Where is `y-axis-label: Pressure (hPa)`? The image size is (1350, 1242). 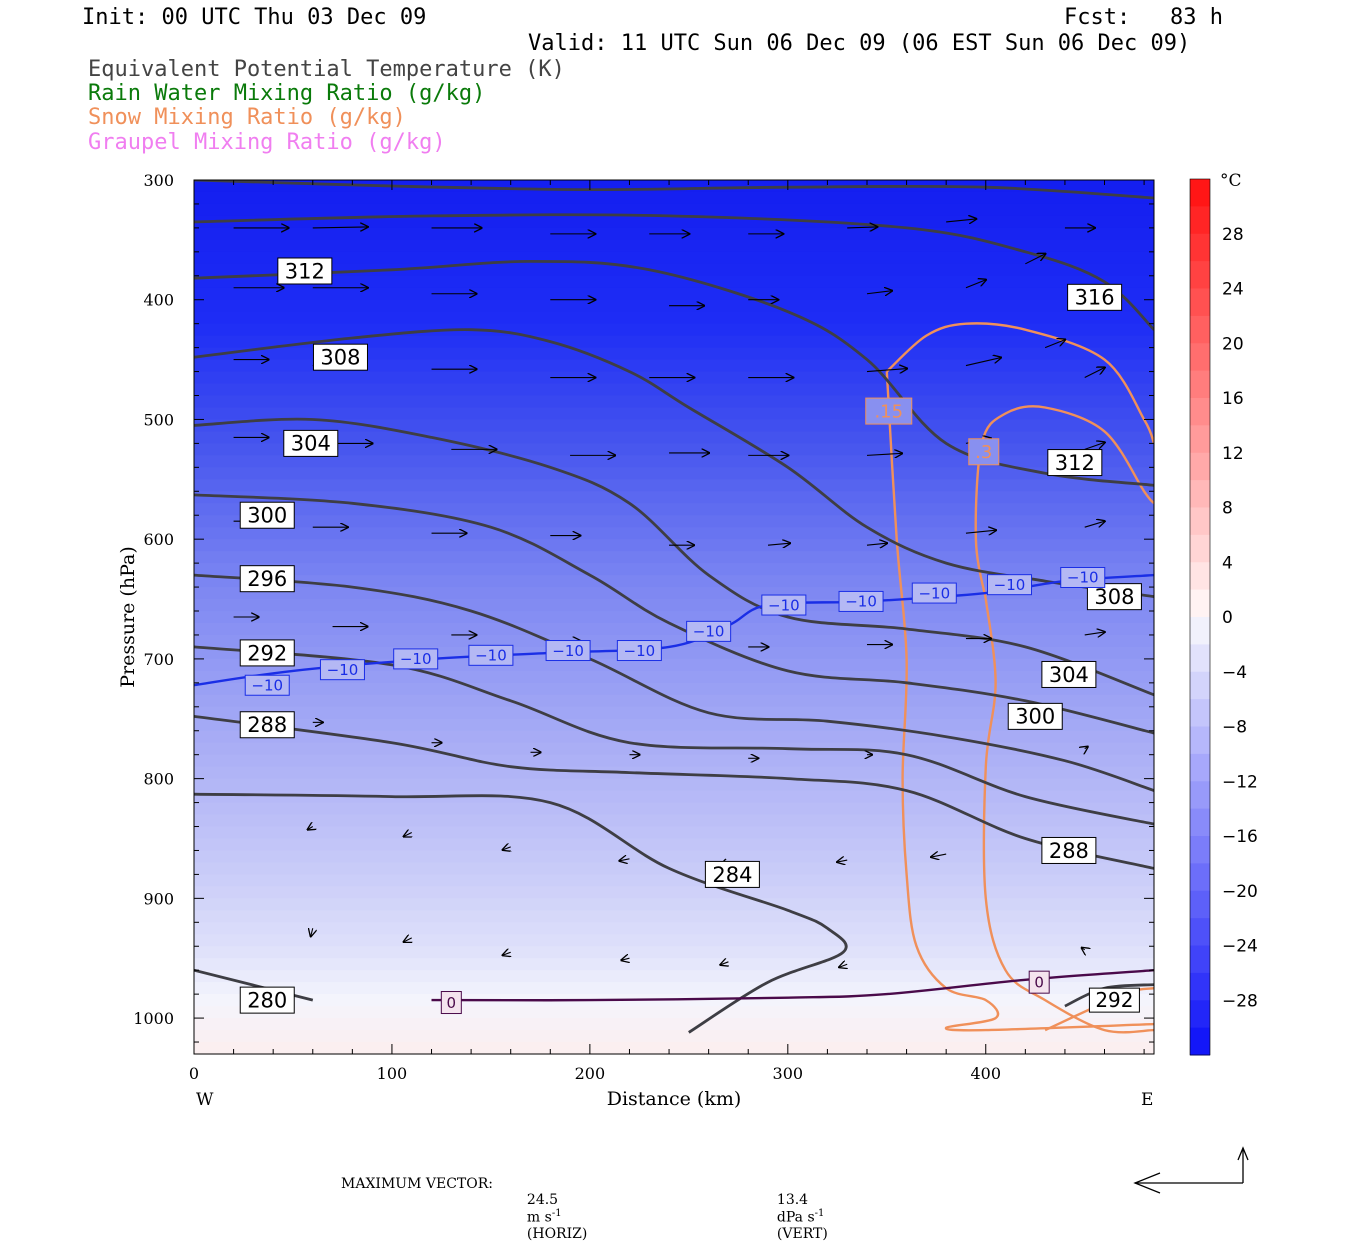 y-axis-label: Pressure (hPa) is located at coordinates (128, 617).